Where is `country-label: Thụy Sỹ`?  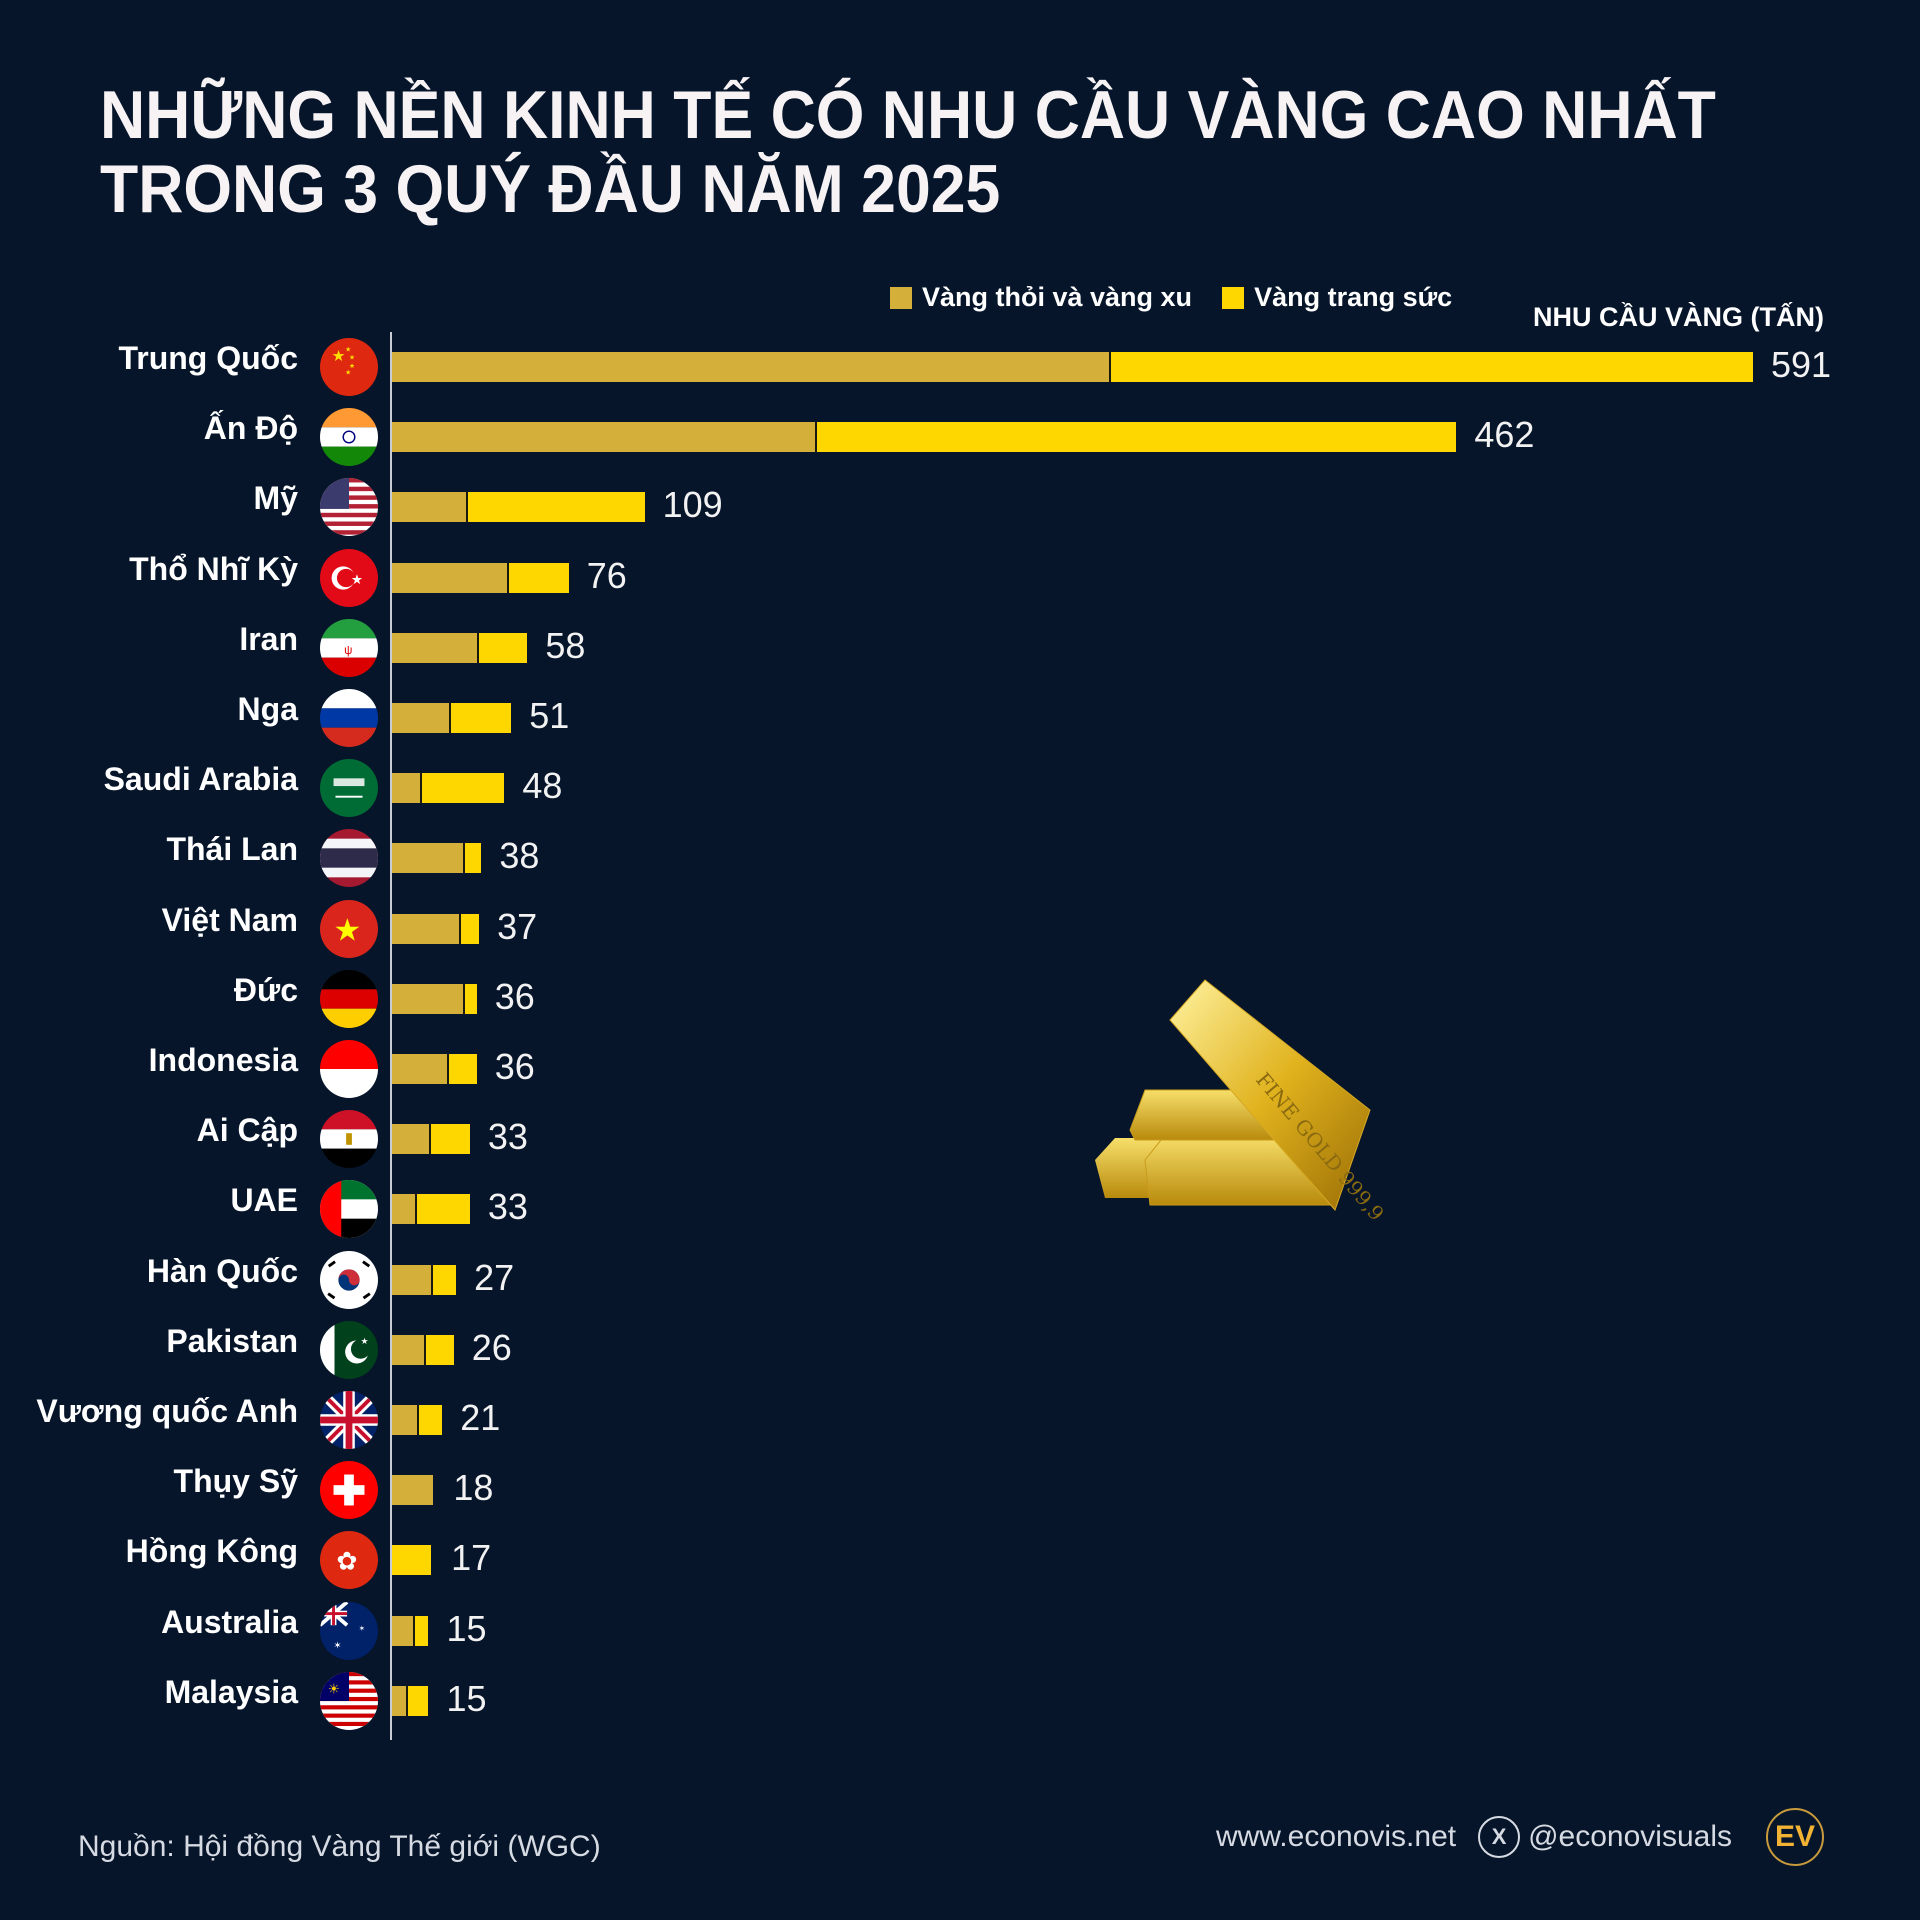
country-label: Thụy Sỹ is located at coordinates (235, 1481).